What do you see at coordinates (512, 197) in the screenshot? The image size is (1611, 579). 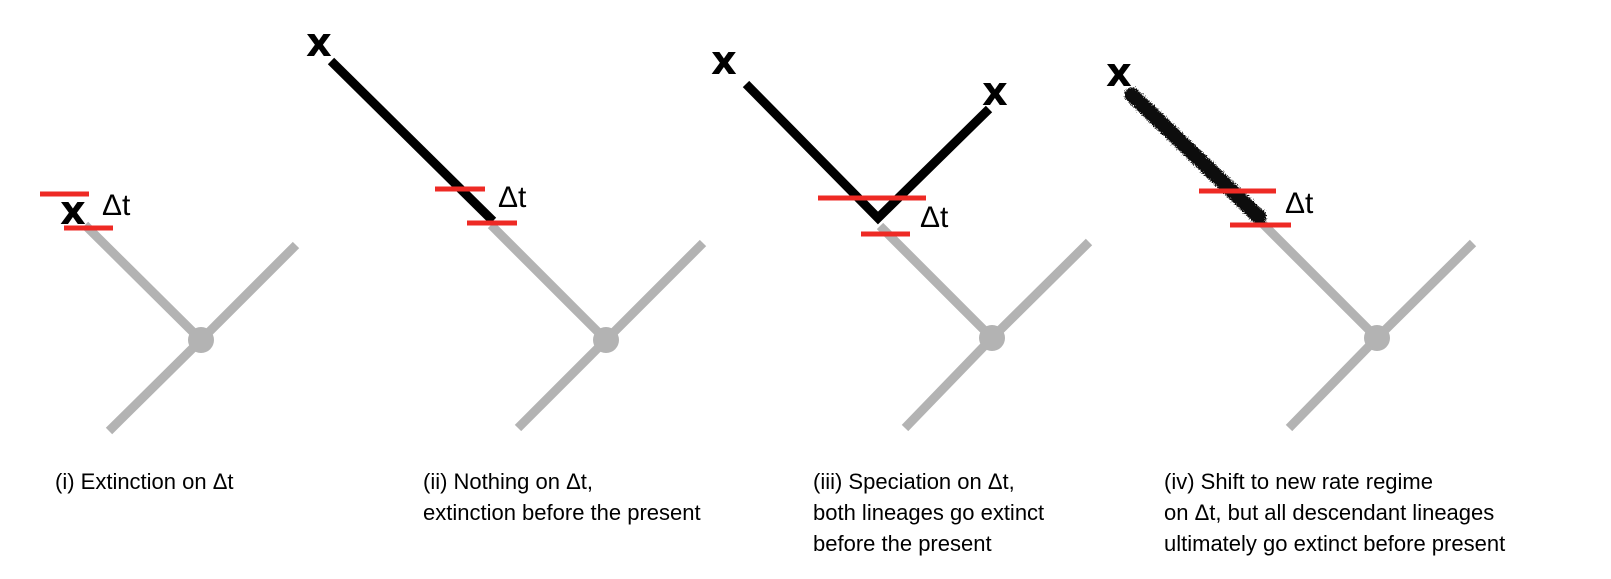 I see `panel-ii-delta-t-label: Δt` at bounding box center [512, 197].